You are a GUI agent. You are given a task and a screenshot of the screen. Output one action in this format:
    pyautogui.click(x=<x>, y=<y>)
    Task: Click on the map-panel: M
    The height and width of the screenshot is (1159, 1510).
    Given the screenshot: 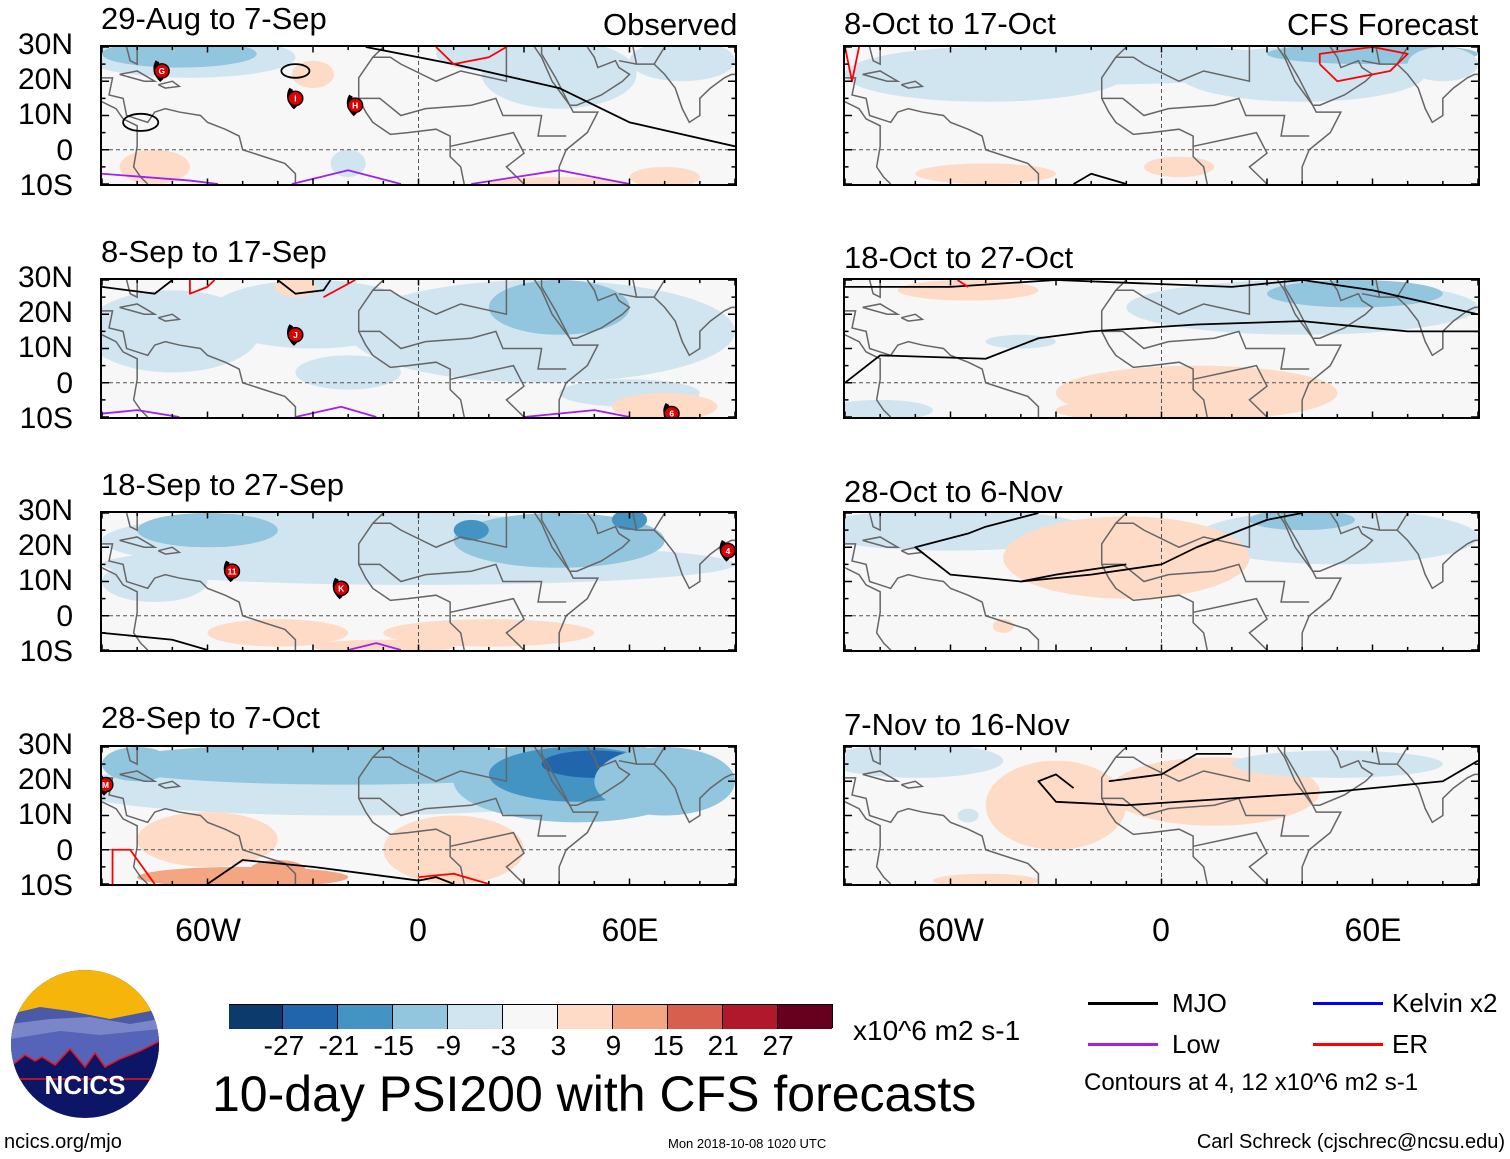 What is the action you would take?
    pyautogui.click(x=418, y=815)
    